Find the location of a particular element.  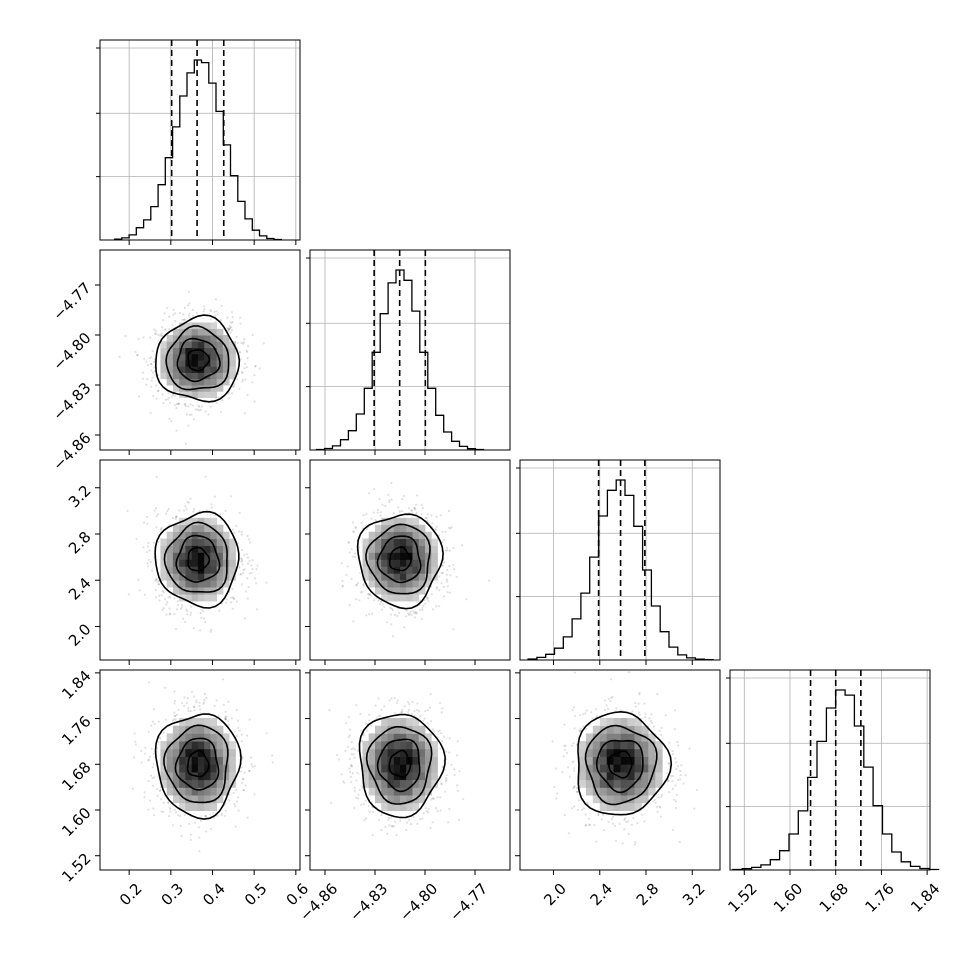

panel-frame is located at coordinates (200, 140).